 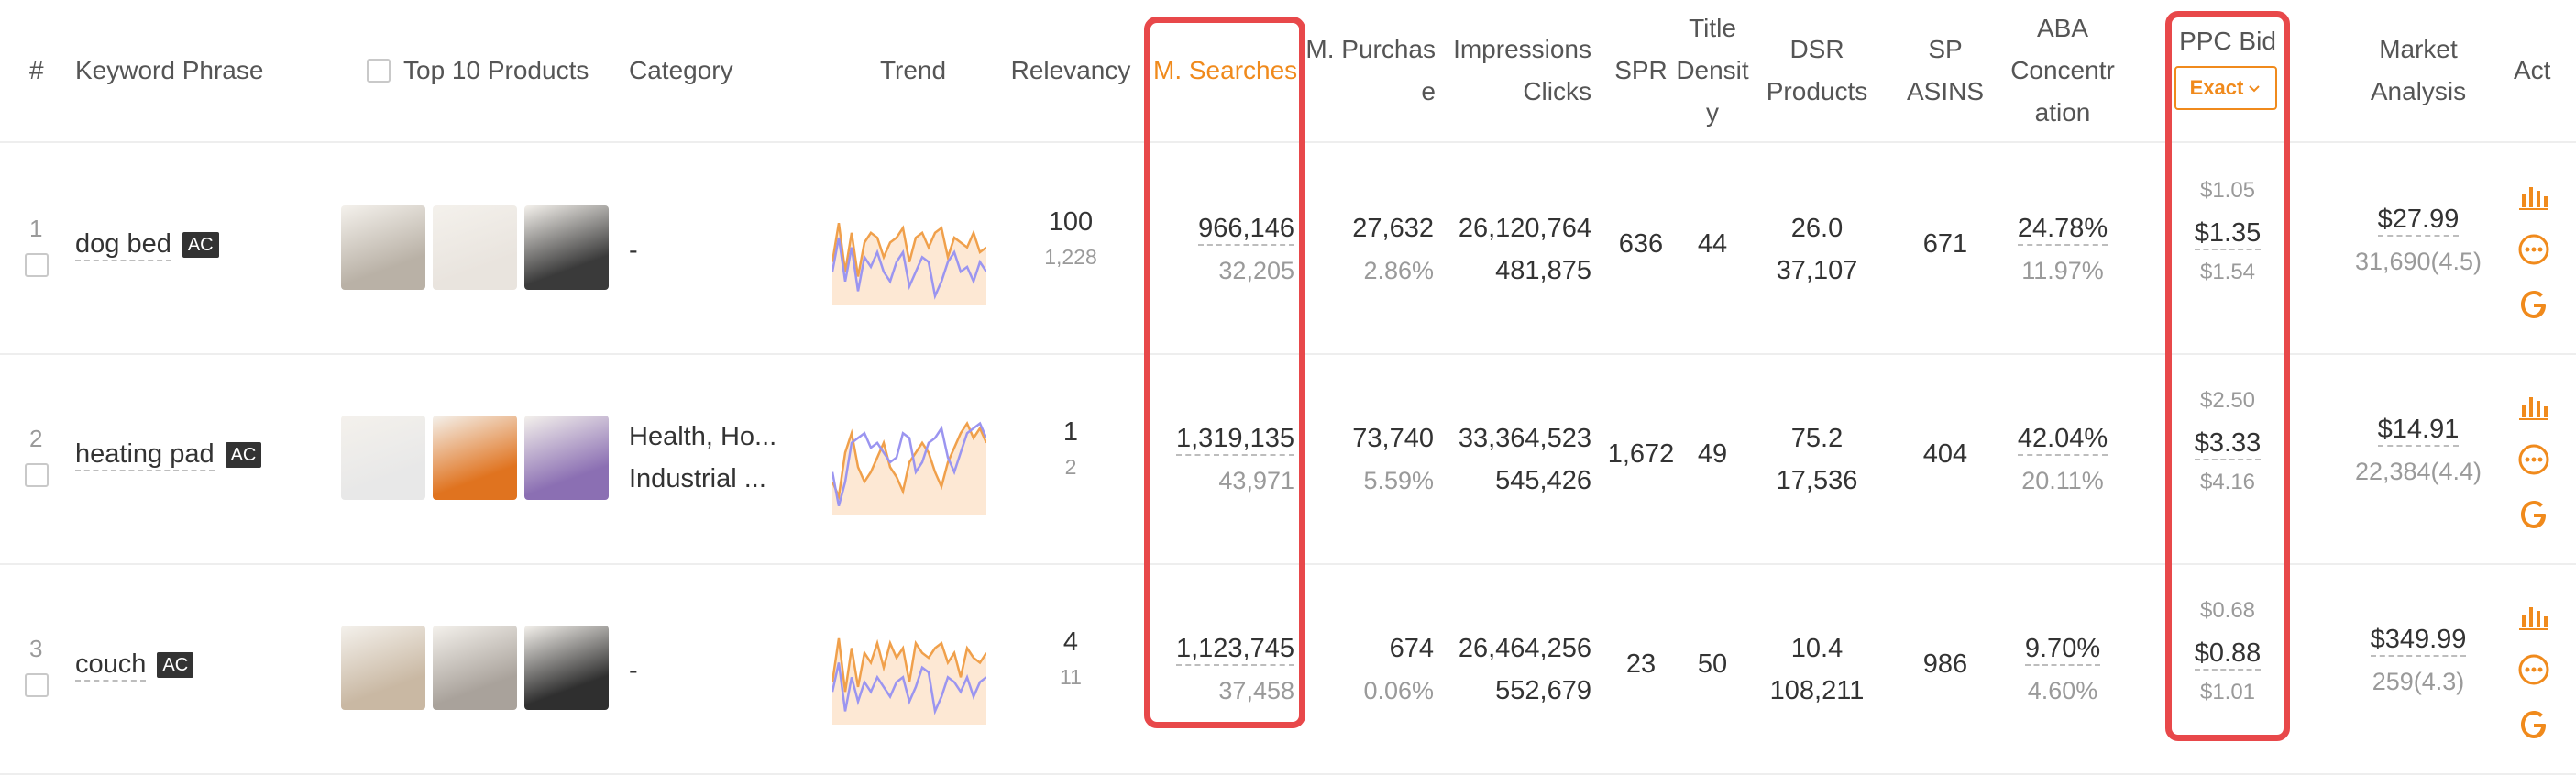 What do you see at coordinates (1945, 70) in the screenshot?
I see `header-sp-asins: SP ASINS` at bounding box center [1945, 70].